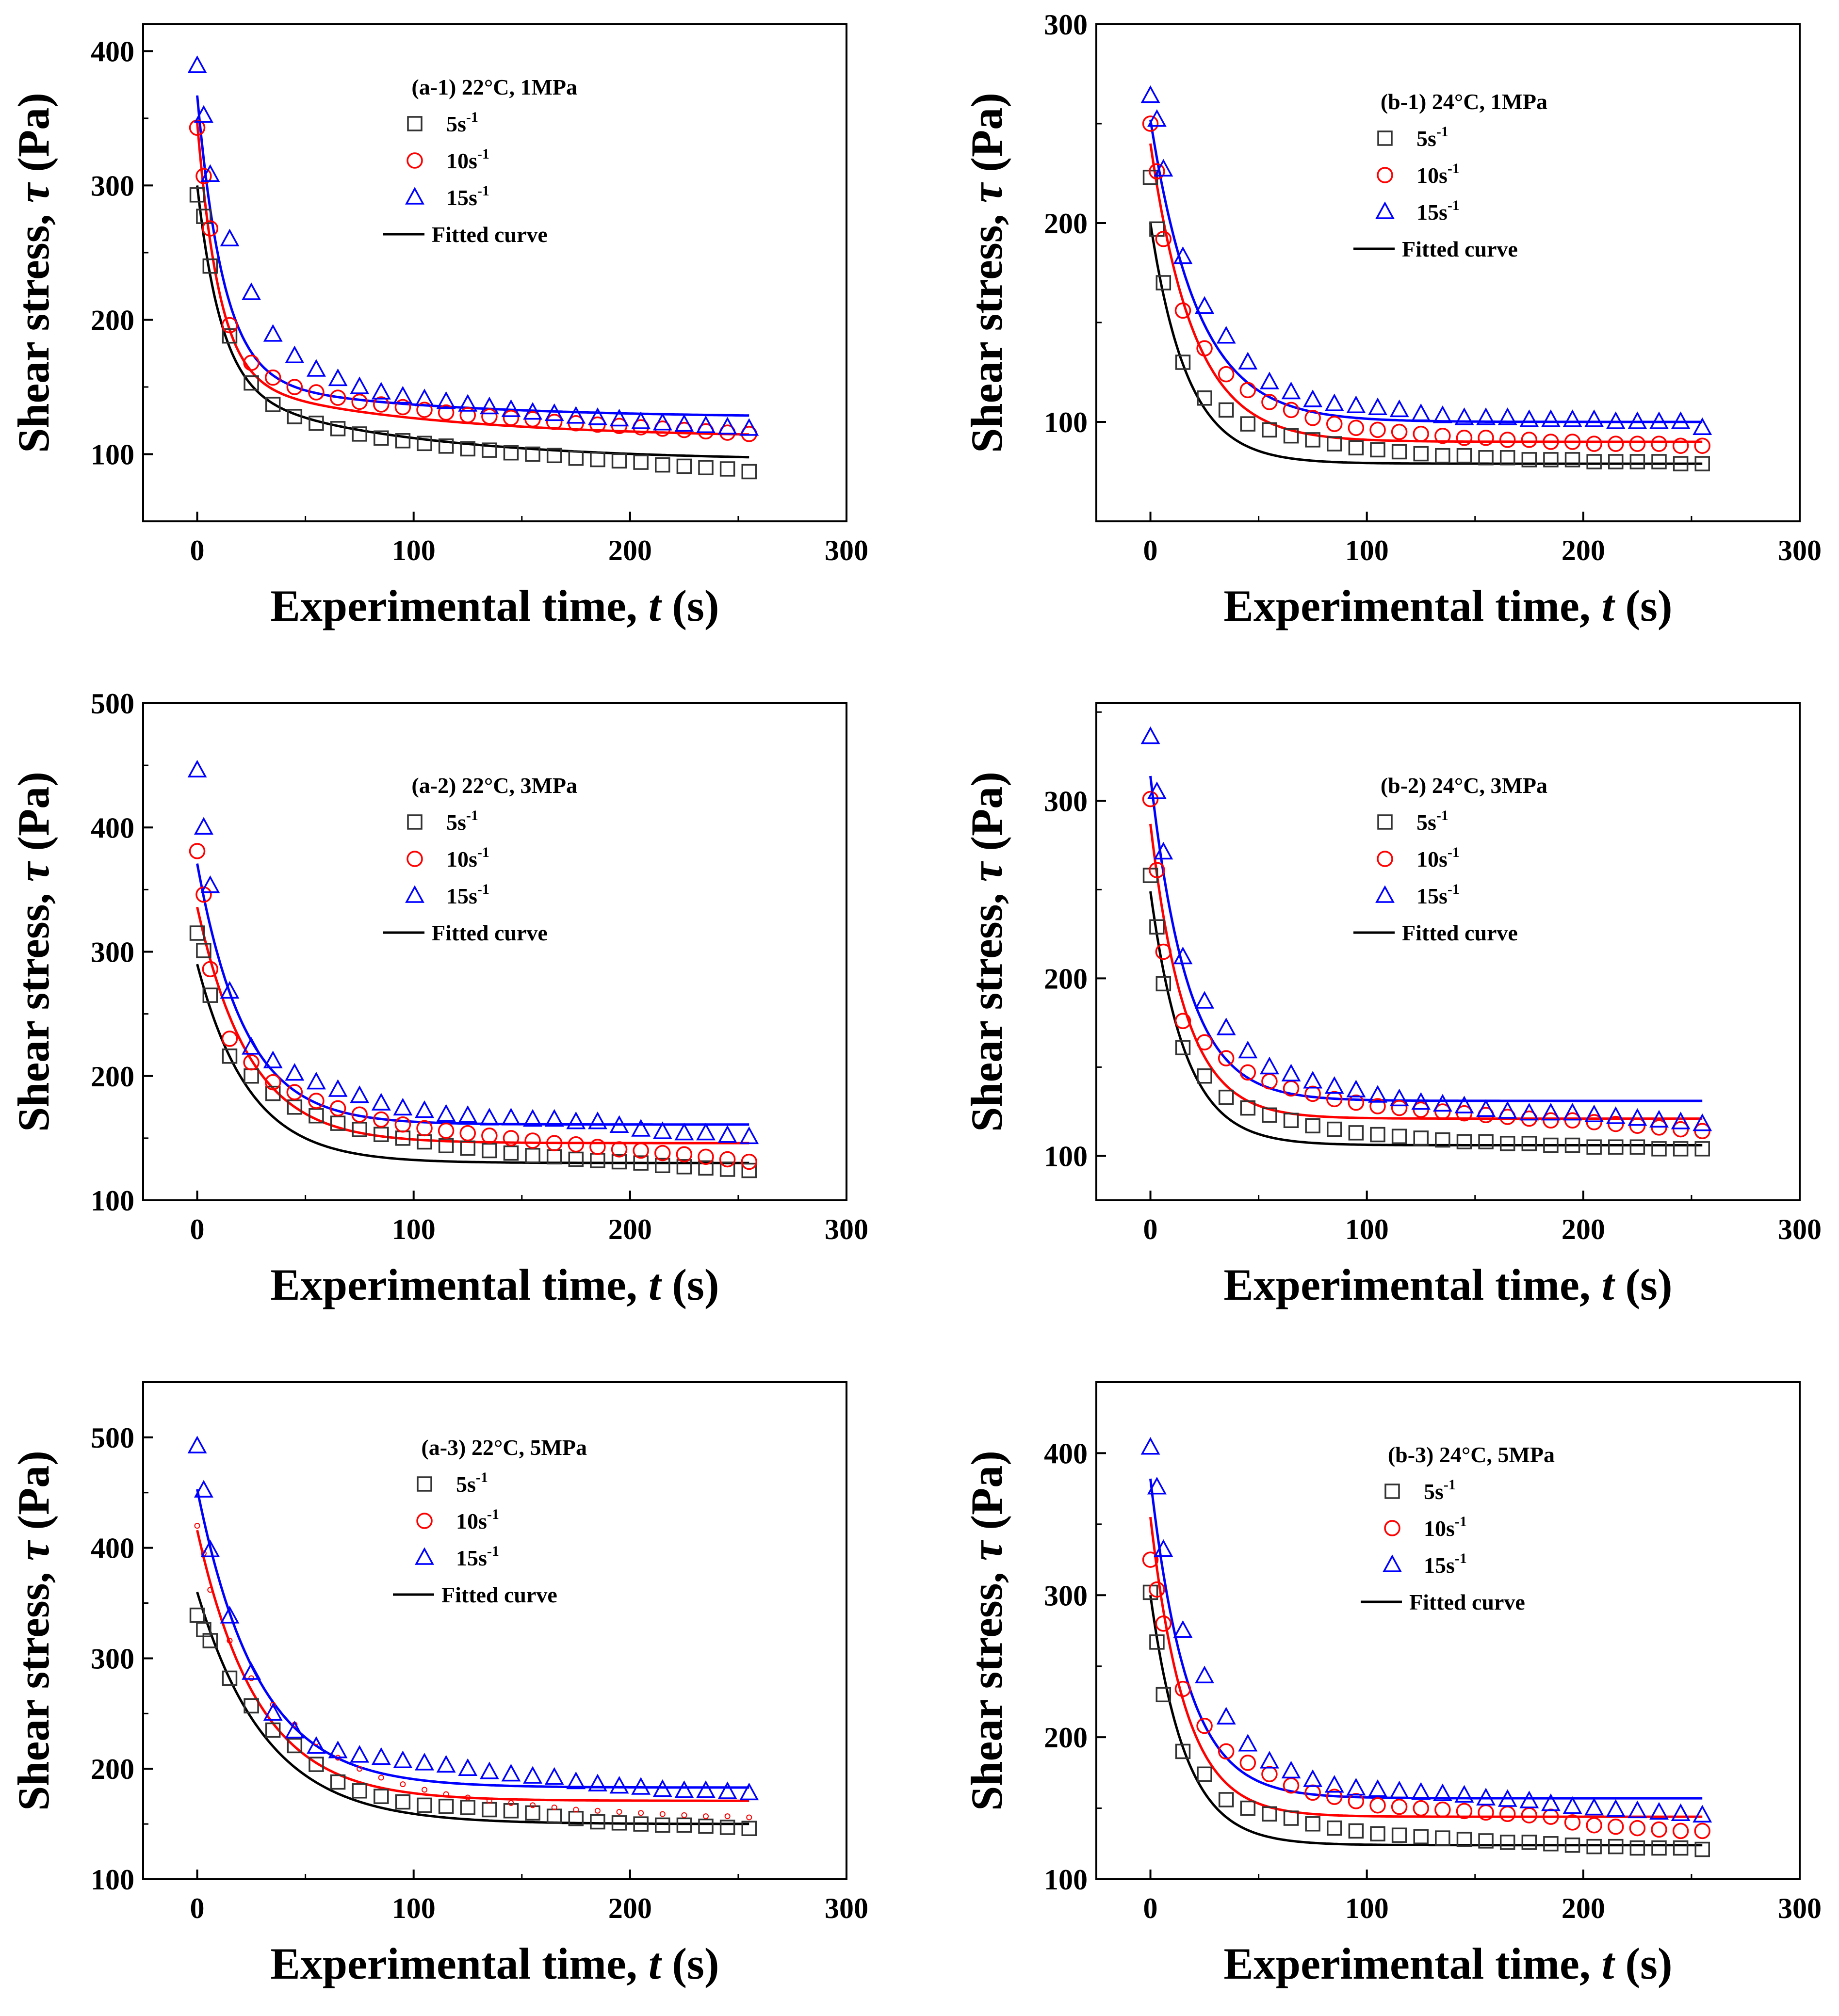  Describe the element at coordinates (1448, 1963) in the screenshot. I see `x-axis-title: Experimental time, t (s)` at that location.